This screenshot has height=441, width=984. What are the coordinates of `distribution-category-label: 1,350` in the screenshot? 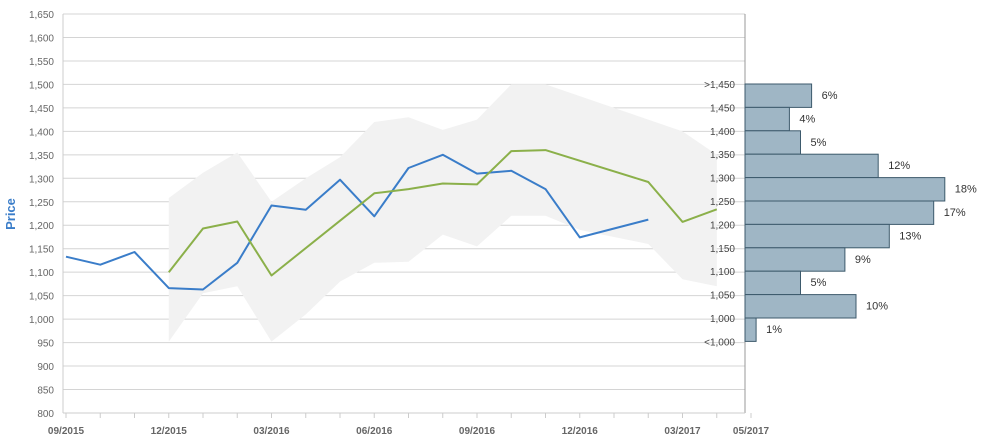 It's located at (722, 155).